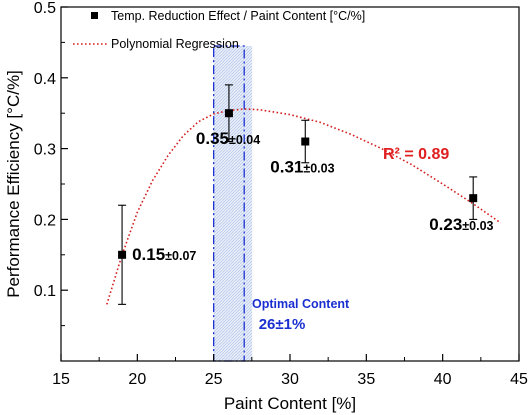  I want to click on y-tick-label: 0.4, so click(45, 79).